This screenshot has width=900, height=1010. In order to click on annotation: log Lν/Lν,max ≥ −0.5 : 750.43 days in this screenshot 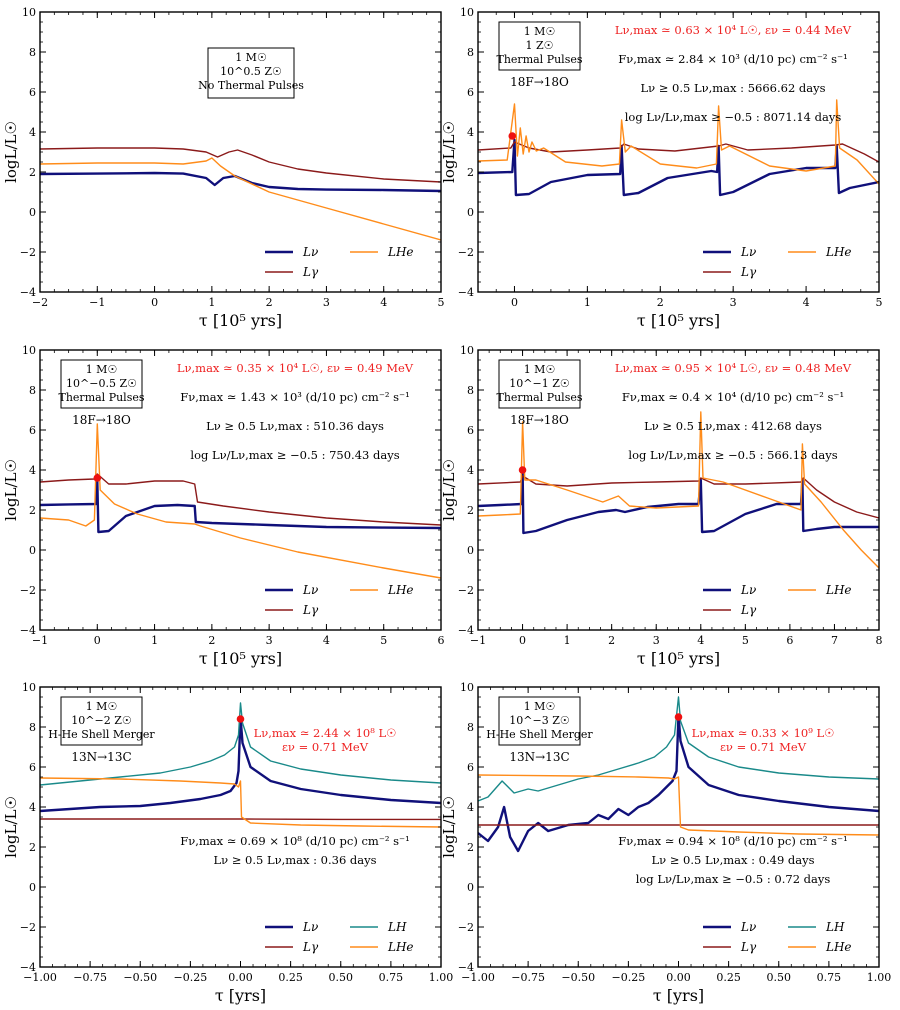, I will do `click(294, 455)`.